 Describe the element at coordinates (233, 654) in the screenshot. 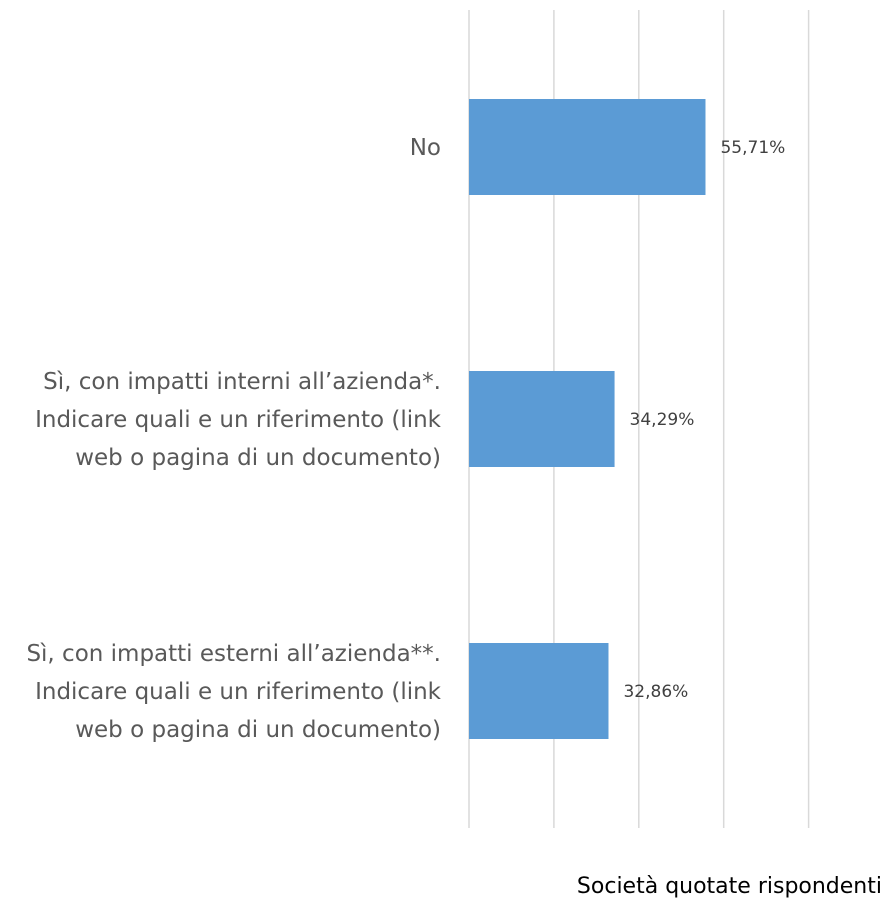

I see `category-label-line: Sì, con impatti esterni all’azienda**.` at that location.